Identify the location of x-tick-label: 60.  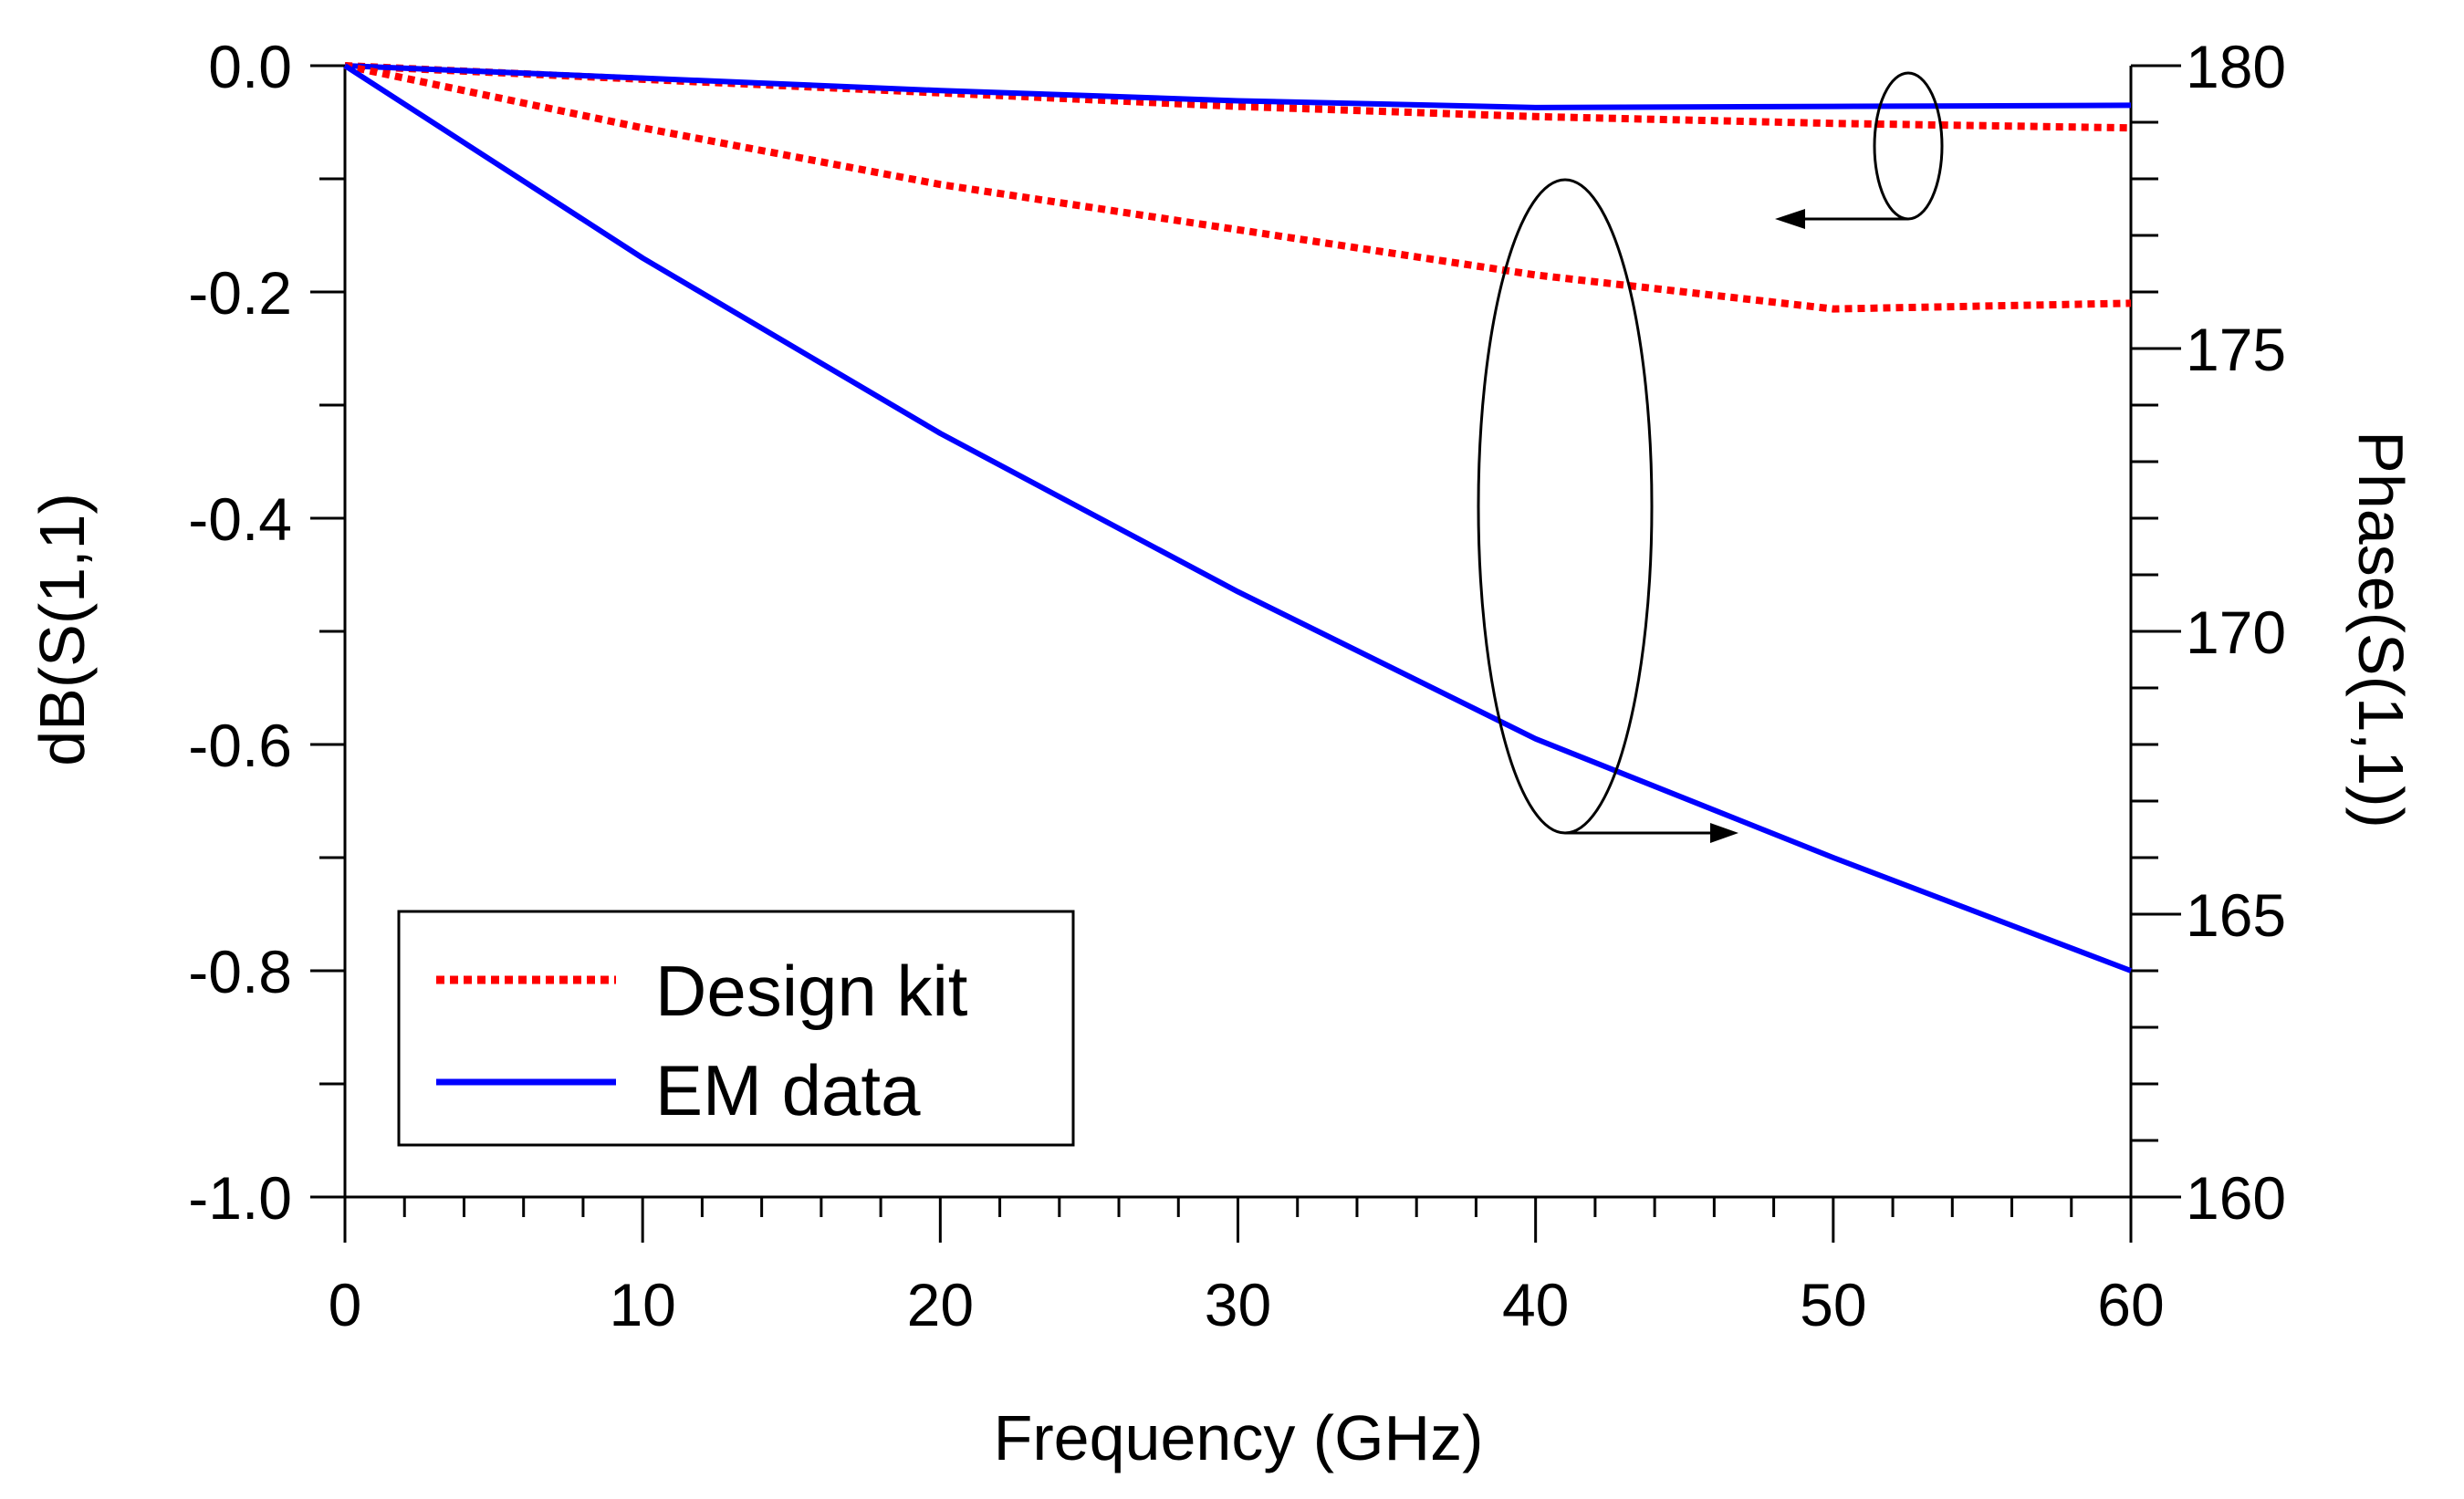
(2130, 1304).